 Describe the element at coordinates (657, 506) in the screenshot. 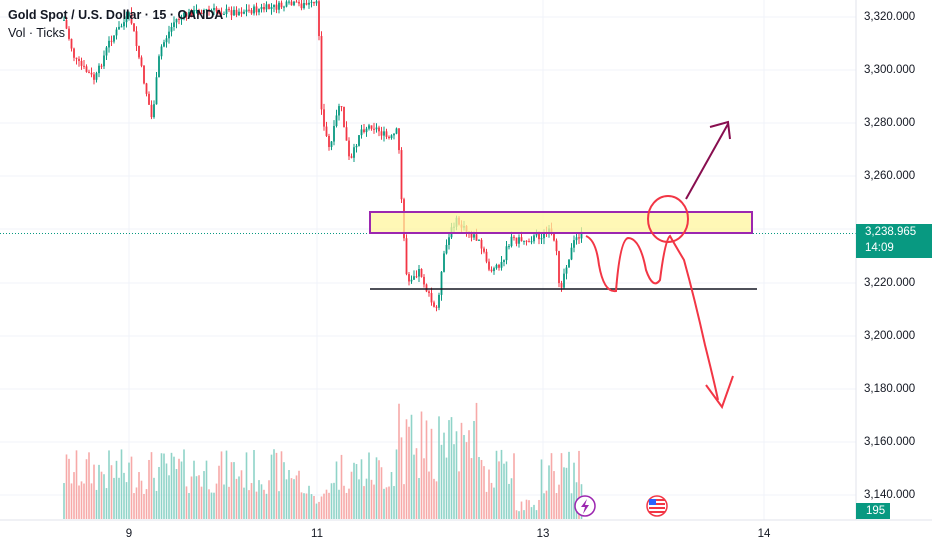

I see `us-flag-icon` at that location.